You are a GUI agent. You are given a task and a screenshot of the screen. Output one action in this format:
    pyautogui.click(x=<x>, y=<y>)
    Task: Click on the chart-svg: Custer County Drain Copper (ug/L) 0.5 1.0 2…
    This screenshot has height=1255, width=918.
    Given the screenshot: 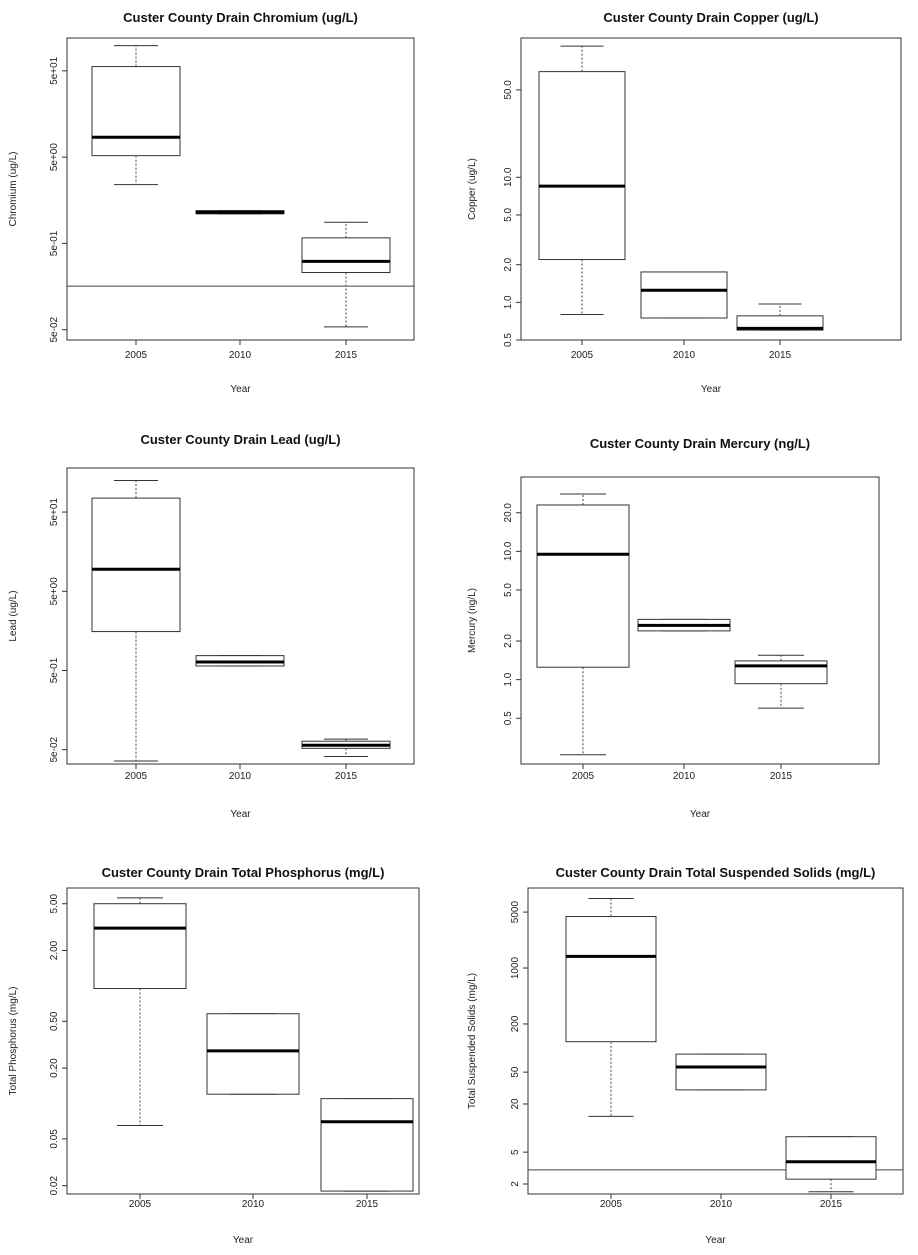 What is the action you would take?
    pyautogui.click(x=684, y=202)
    